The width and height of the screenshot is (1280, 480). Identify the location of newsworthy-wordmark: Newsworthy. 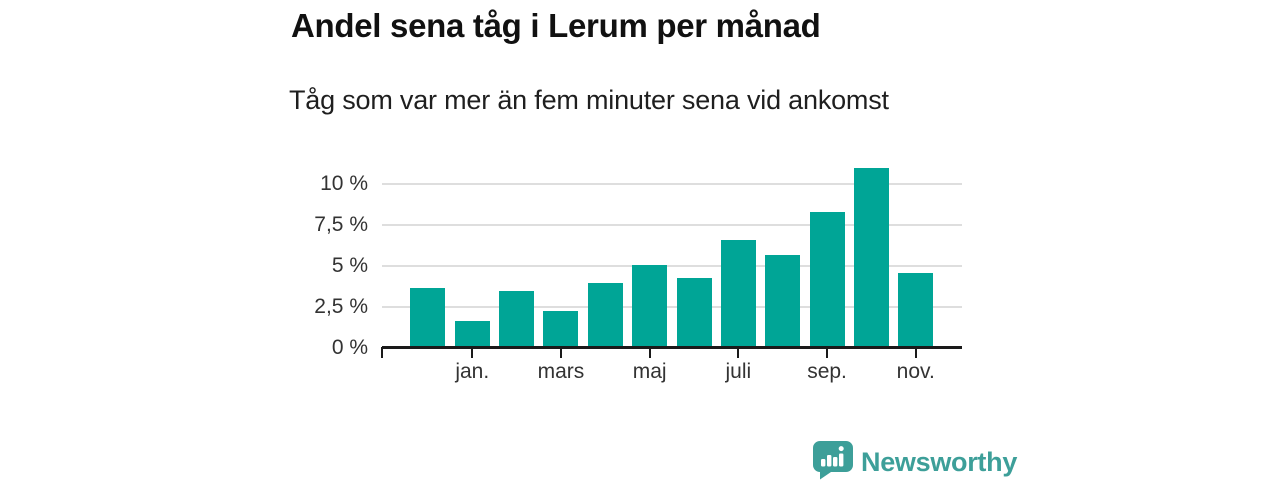
(939, 462).